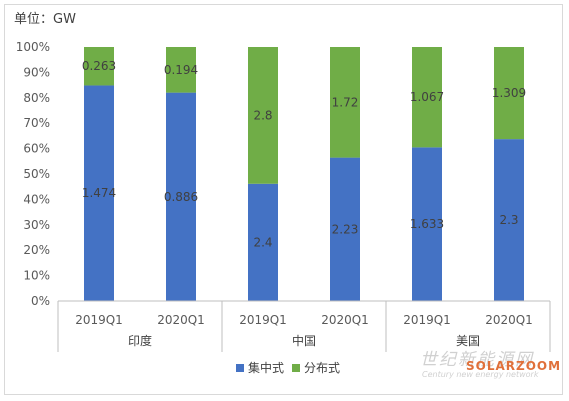 This screenshot has height=401, width=569. I want to click on y-axis-ticks: 0% 10% 20% 30% 40% 50% 60% 70% 80% 90% 100%, so click(33, 174).